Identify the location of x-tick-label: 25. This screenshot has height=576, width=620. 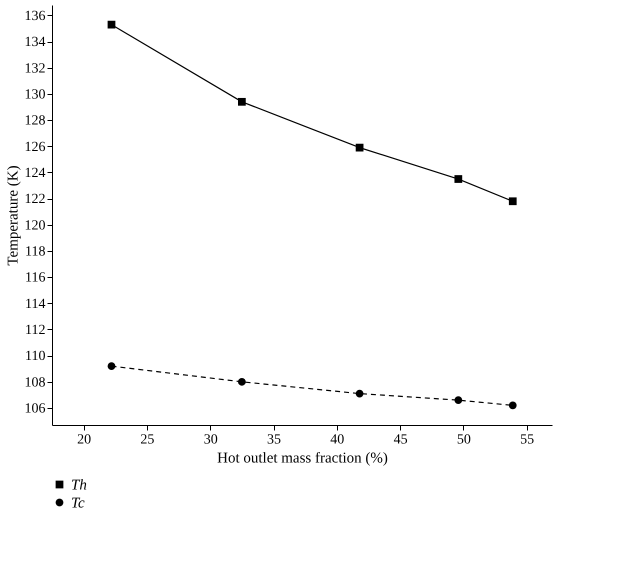
(147, 440).